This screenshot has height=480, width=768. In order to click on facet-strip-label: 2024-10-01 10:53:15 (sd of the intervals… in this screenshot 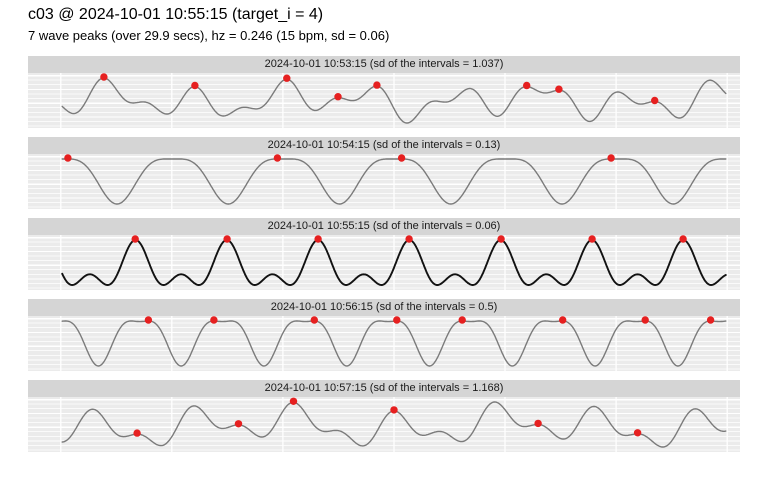, I will do `click(384, 64)`.